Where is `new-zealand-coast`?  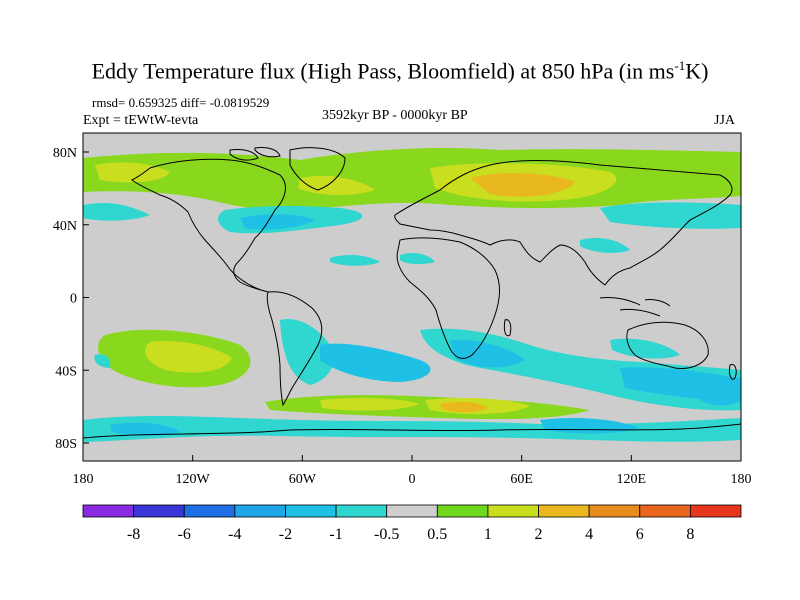
new-zealand-coast is located at coordinates (733, 371).